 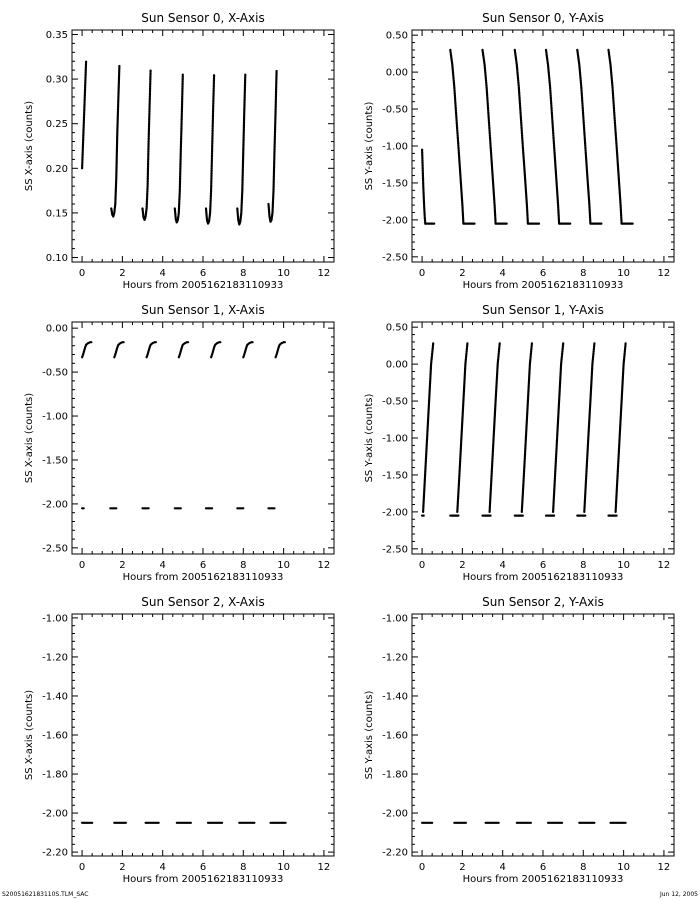 What do you see at coordinates (543, 310) in the screenshot?
I see `chart-title: Sun Sensor 1, Y-Axis` at bounding box center [543, 310].